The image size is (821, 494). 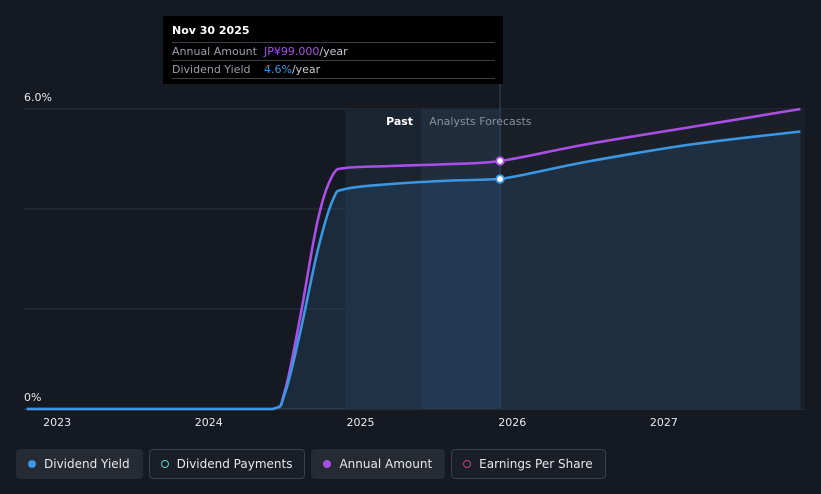 I want to click on legend-dividend-payments-label: Dividend Payments, so click(x=234, y=464).